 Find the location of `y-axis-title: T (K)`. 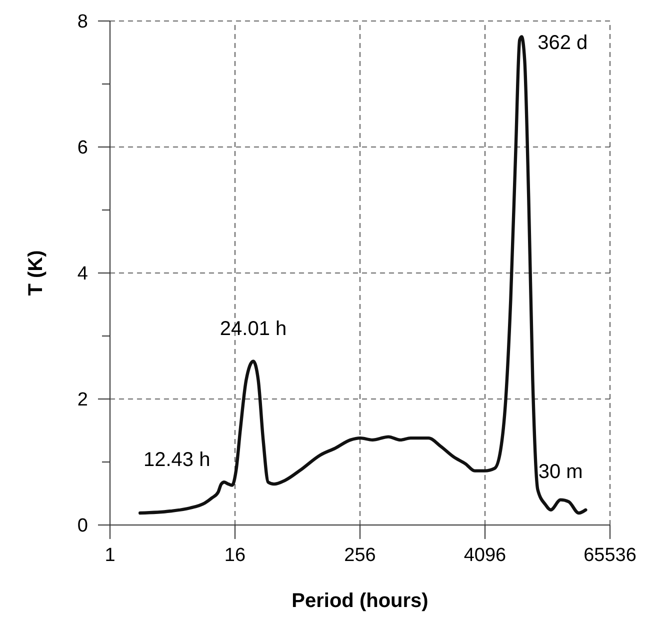

y-axis-title: T (K) is located at coordinates (36, 273).